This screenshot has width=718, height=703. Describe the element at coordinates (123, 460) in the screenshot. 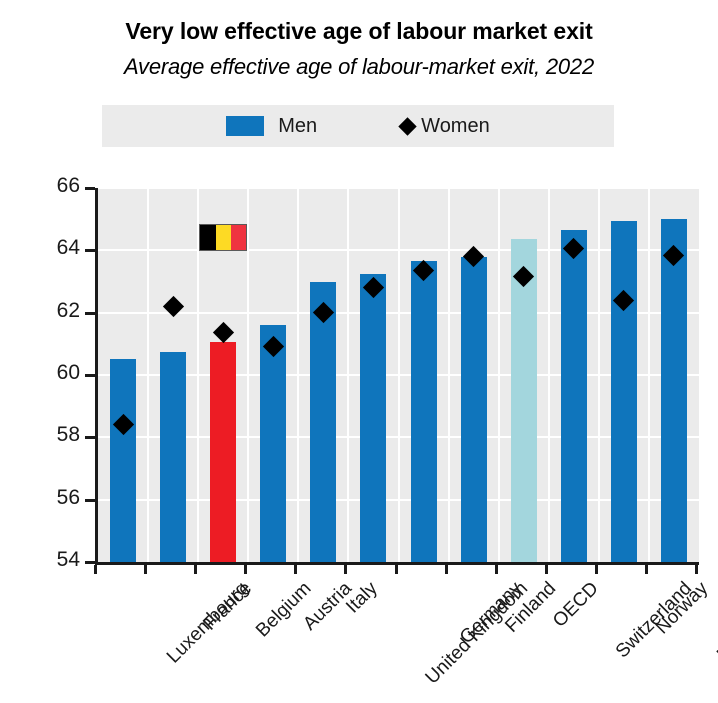

I see `bar-luxembourg` at that location.